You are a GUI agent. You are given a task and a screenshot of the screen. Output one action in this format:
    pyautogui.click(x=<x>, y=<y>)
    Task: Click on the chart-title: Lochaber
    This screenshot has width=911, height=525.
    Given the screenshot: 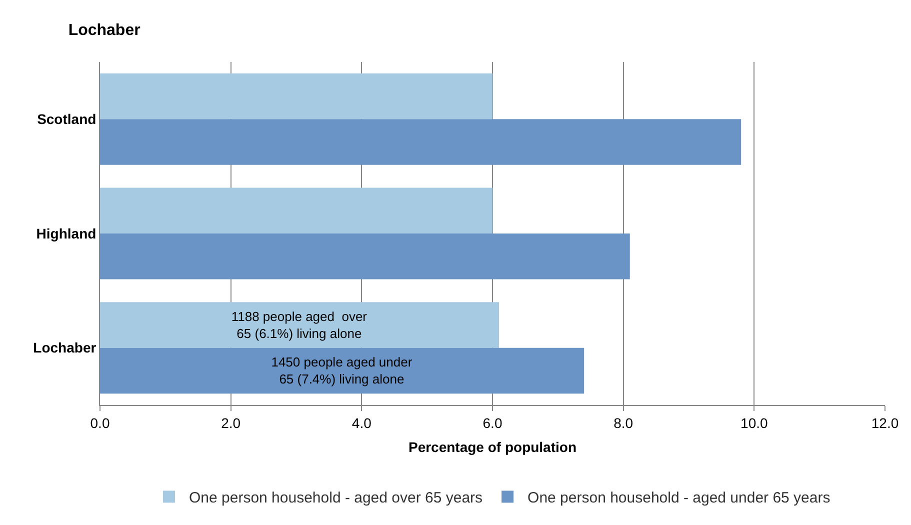 What is the action you would take?
    pyautogui.click(x=104, y=30)
    